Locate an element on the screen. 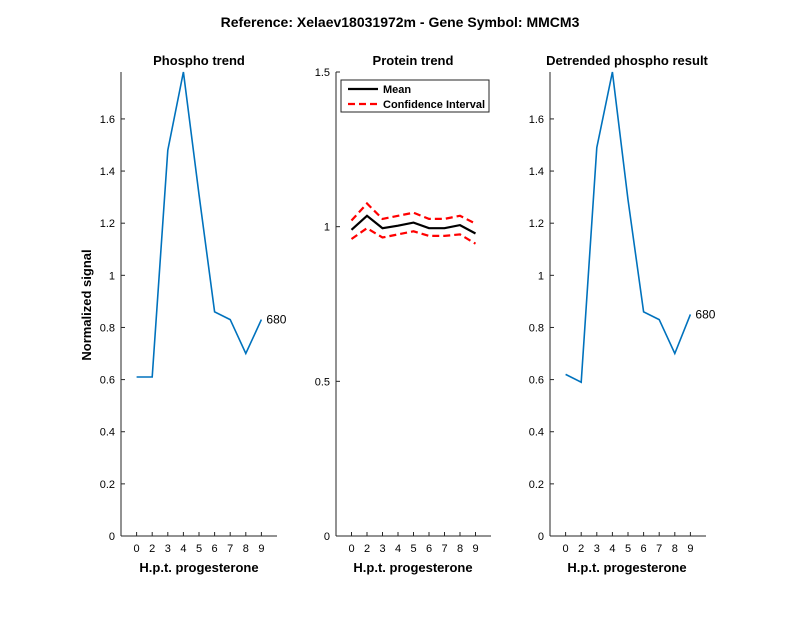 This screenshot has height=618, width=800. detrended-phospho-x-tick-label: 6 is located at coordinates (644, 549).